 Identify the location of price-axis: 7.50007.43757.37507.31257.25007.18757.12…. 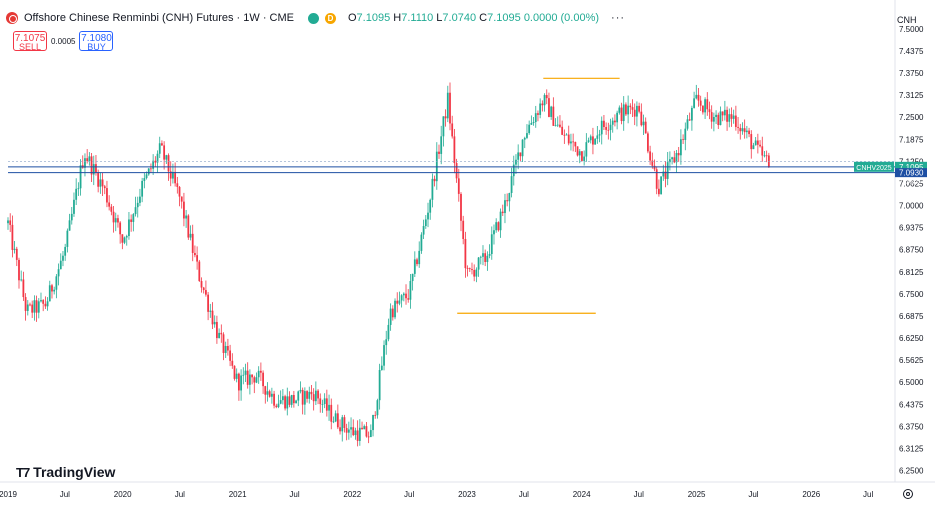
(911, 250).